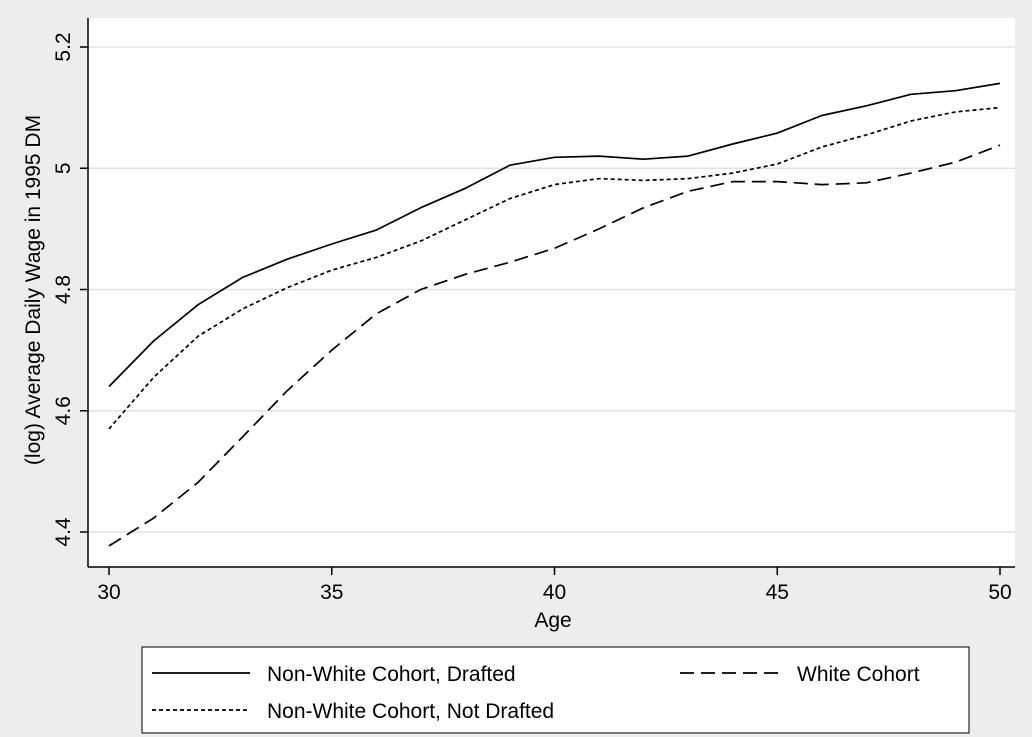  I want to click on legend-label-2: White Cohort, so click(858, 674).